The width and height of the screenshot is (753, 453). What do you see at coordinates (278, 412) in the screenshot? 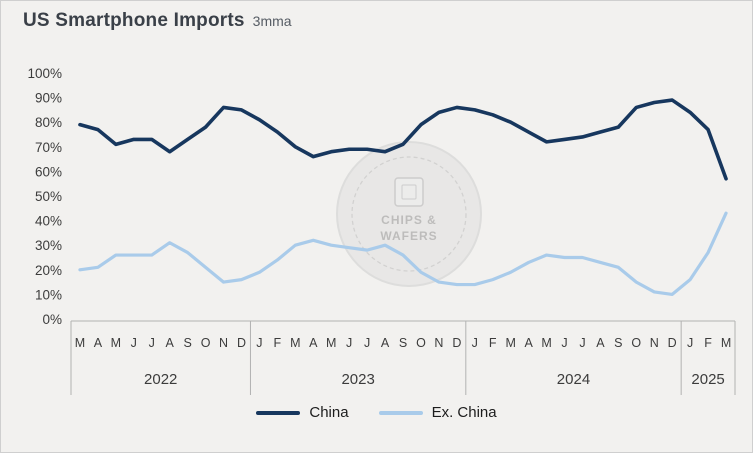
I see `china-line-swatch` at bounding box center [278, 412].